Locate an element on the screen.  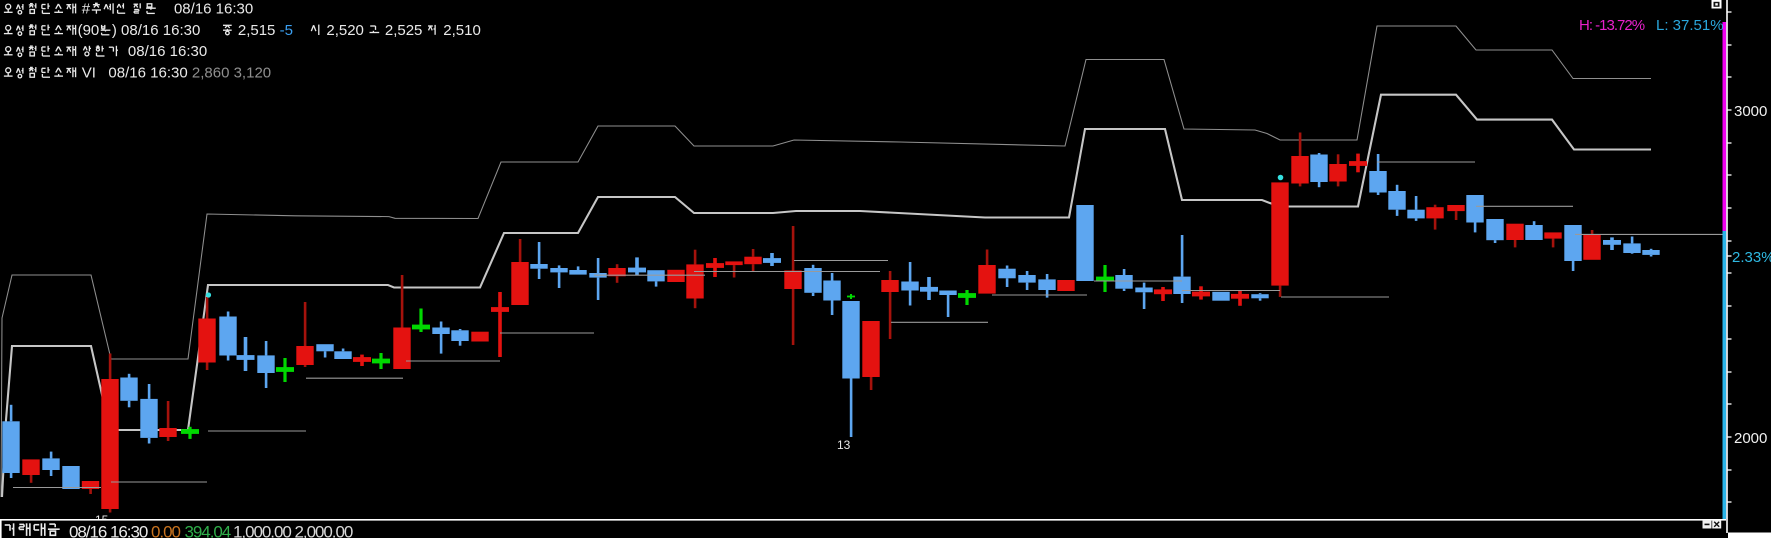
svg-text: (90 is located at coordinates (89, 30).